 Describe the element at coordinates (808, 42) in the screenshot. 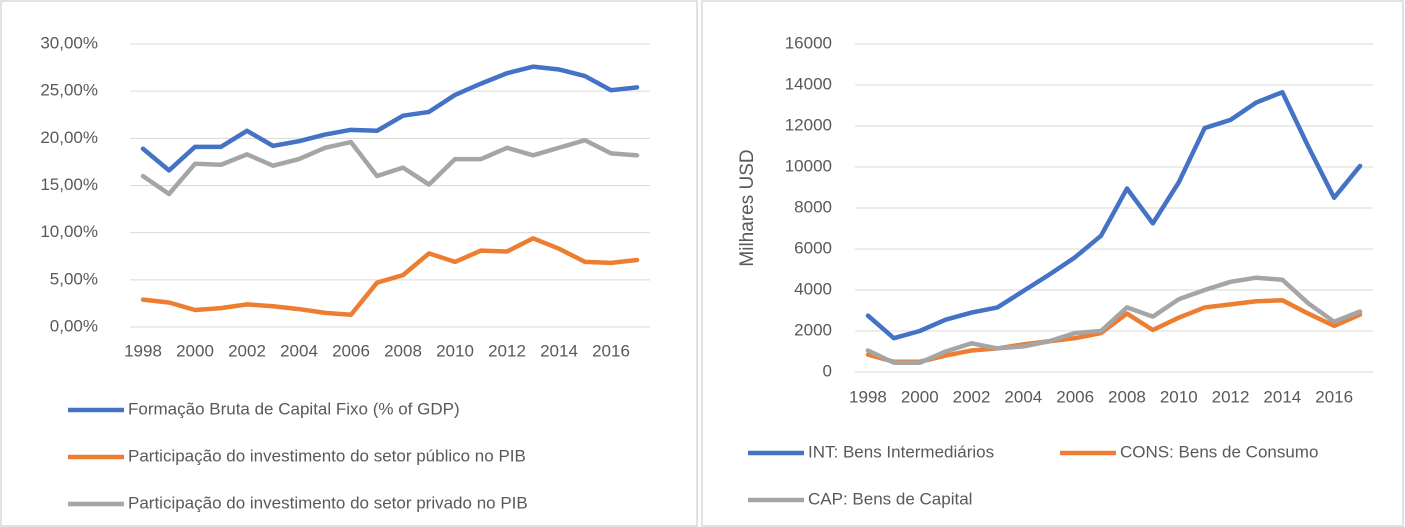

I see `y-tick-label: 16000` at that location.